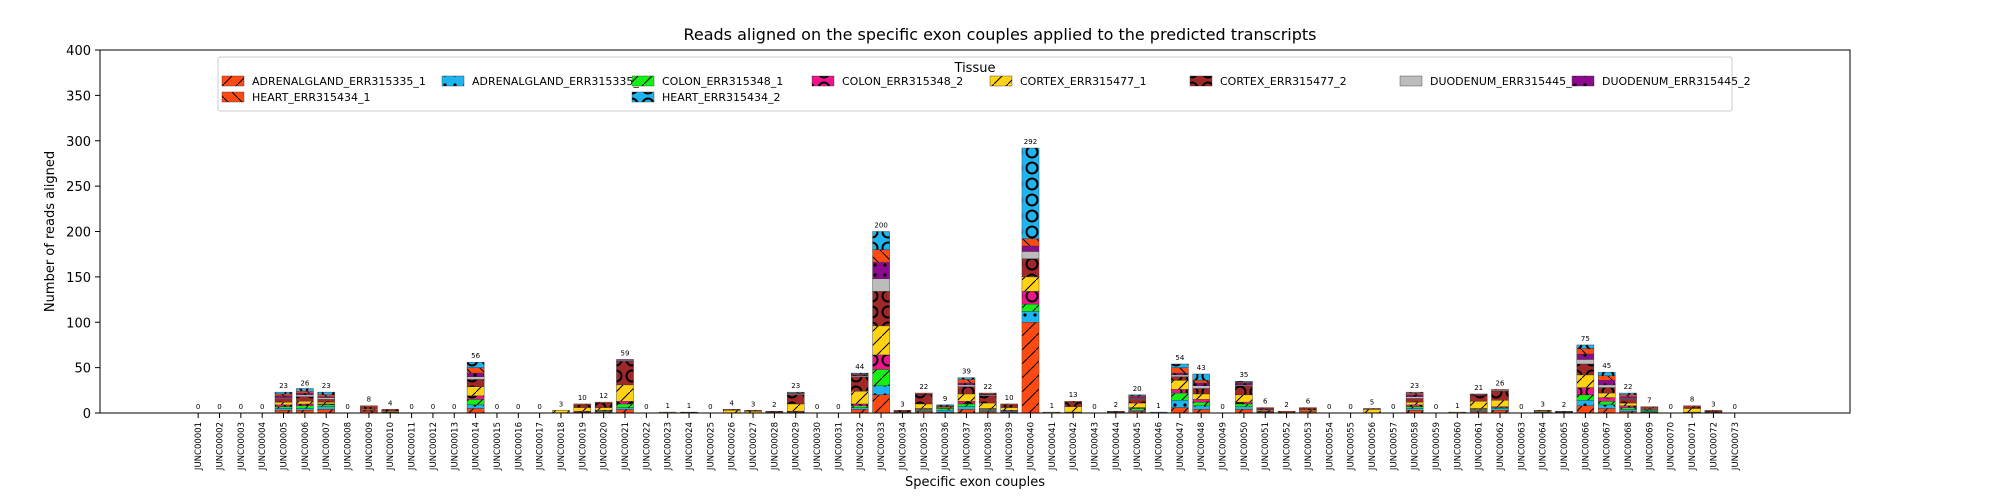 The width and height of the screenshot is (2000, 500). What do you see at coordinates (370, 446) in the screenshot?
I see `x-tick-label: JUNC00009` at bounding box center [370, 446].